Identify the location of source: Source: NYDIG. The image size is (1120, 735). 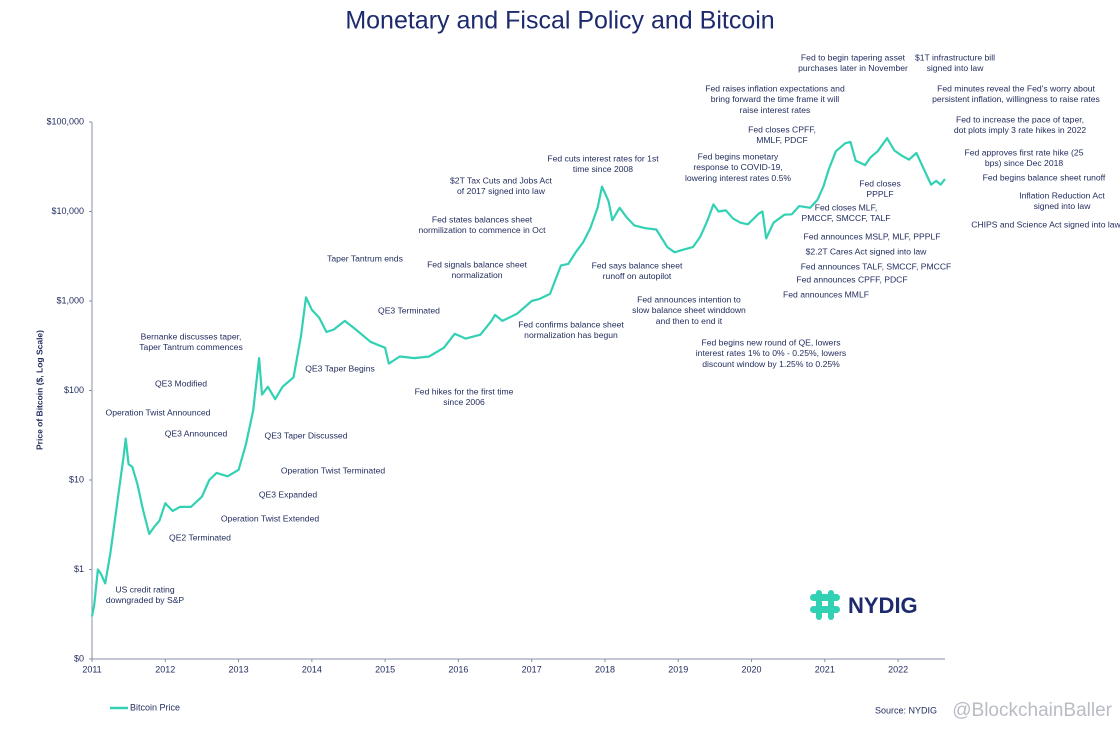
(906, 710).